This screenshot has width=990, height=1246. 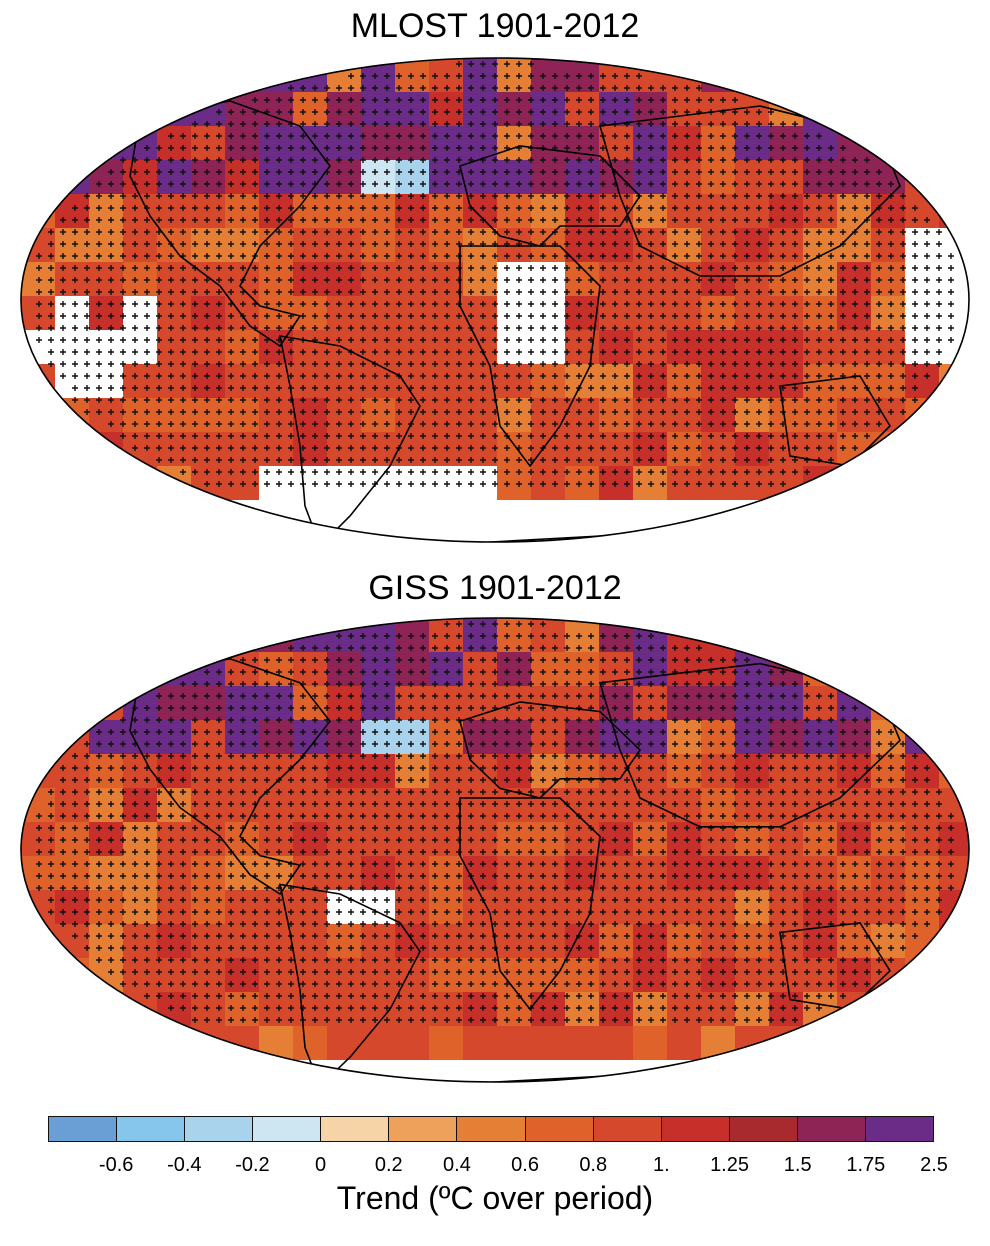 I want to click on colorbar-tick-label: 1., so click(x=661, y=1165).